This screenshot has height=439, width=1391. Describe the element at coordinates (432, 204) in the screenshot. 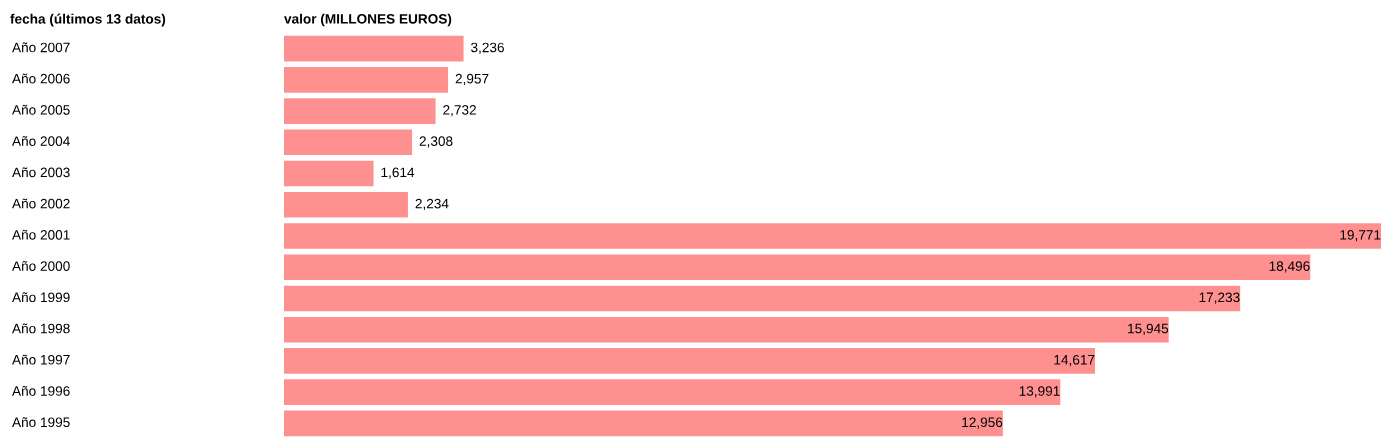

I see `data-label: 2,234` at that location.